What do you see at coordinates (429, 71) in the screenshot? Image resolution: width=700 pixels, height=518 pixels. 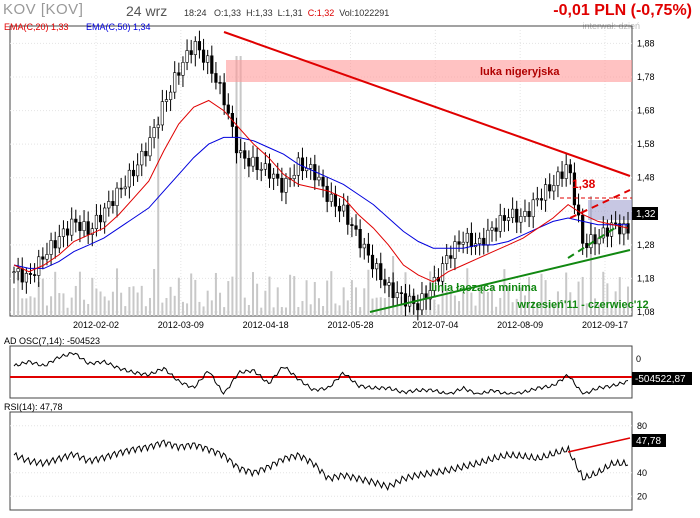 I see `gap-band` at bounding box center [429, 71].